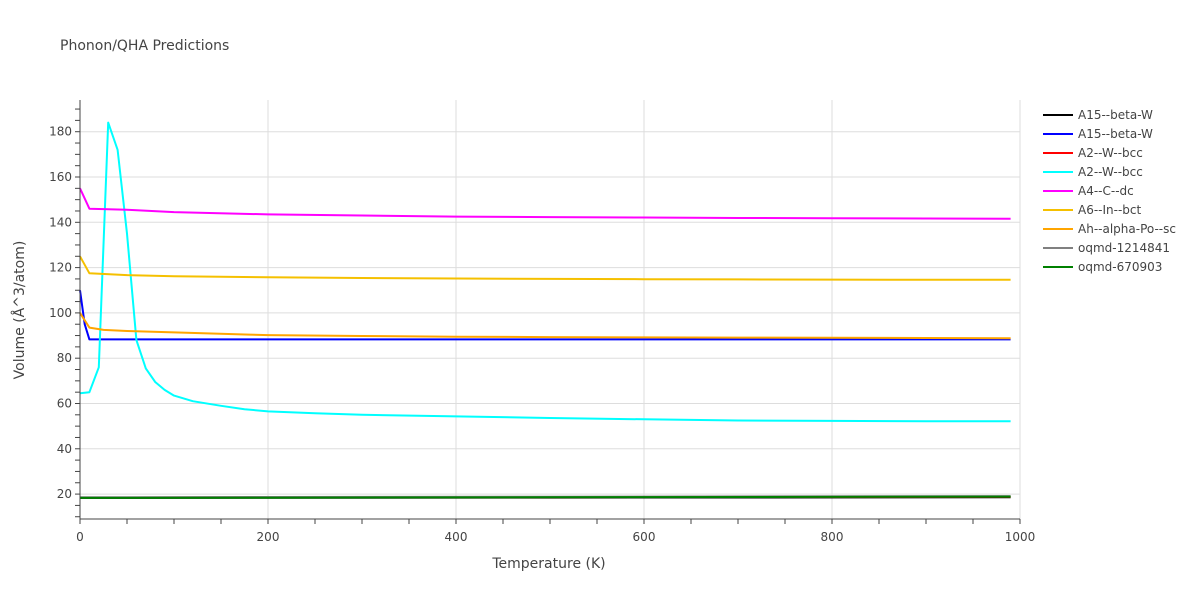  Describe the element at coordinates (60, 132) in the screenshot. I see `y-tick-label: 180` at that location.